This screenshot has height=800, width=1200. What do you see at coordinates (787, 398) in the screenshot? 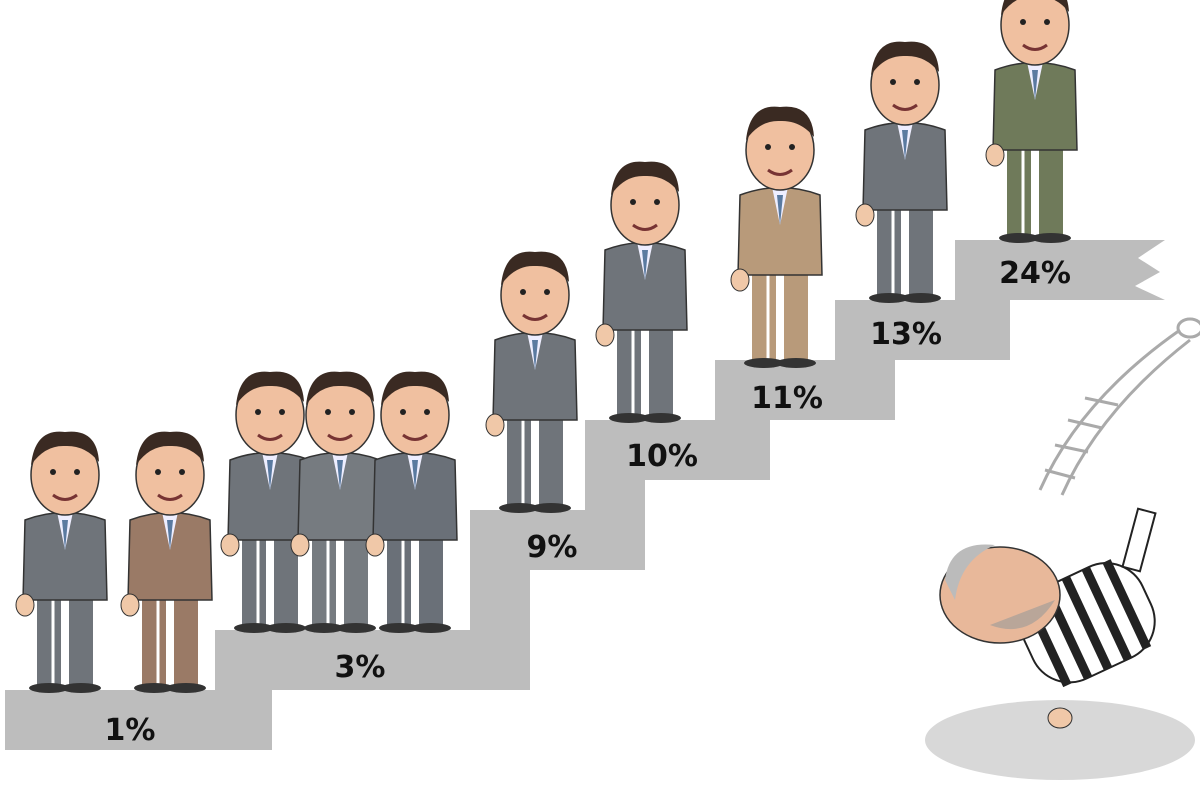
I see `step-label-5: 11%` at bounding box center [787, 398].